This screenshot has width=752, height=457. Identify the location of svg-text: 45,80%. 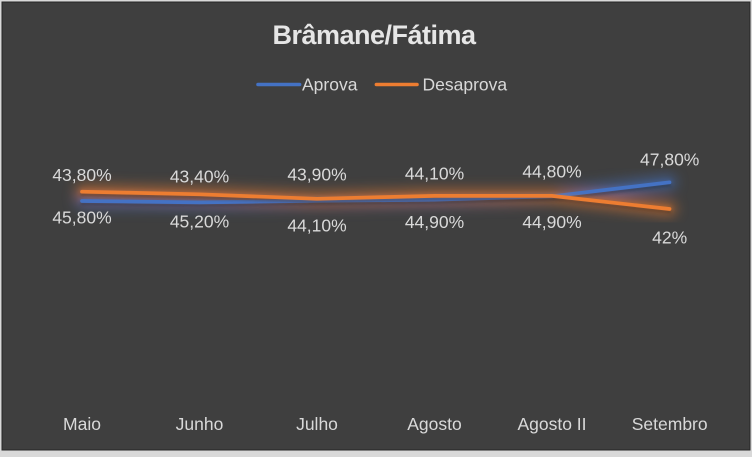
(81, 218).